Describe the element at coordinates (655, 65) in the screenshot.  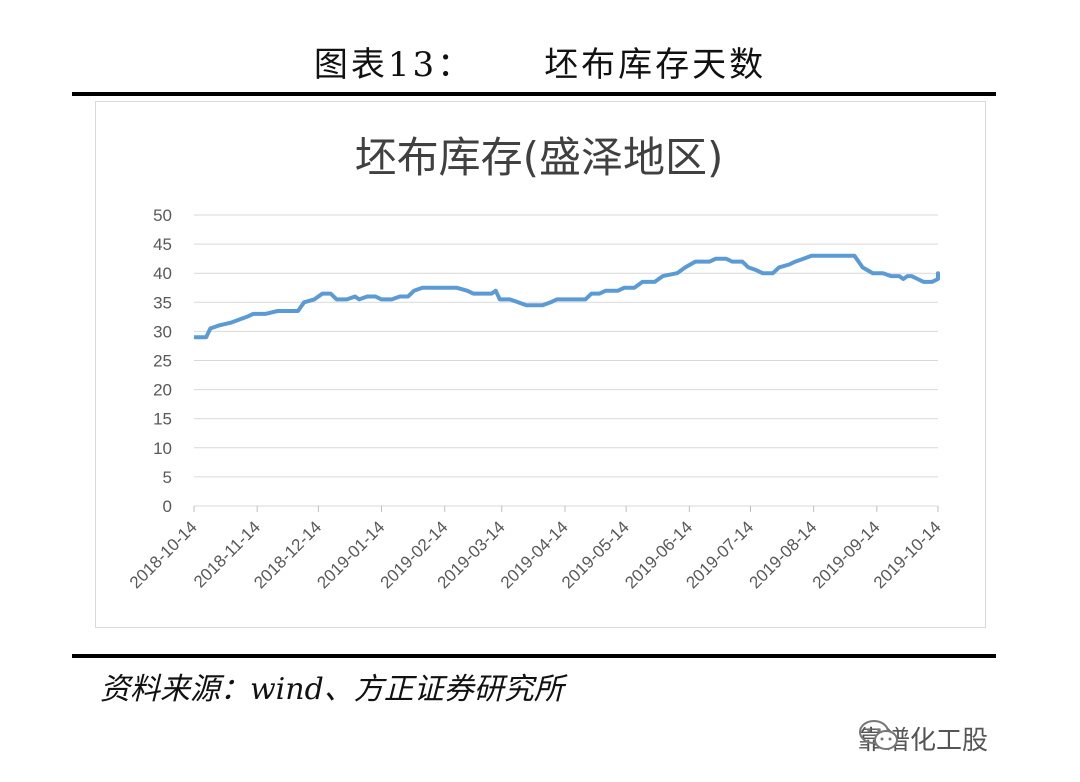
I see `figure-caption: 坯布库存天数` at that location.